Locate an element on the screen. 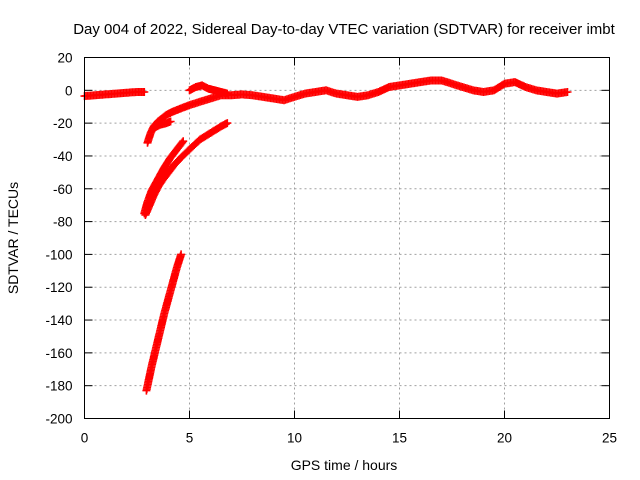 The width and height of the screenshot is (640, 480). y-tick-label: -40 is located at coordinates (63, 156).